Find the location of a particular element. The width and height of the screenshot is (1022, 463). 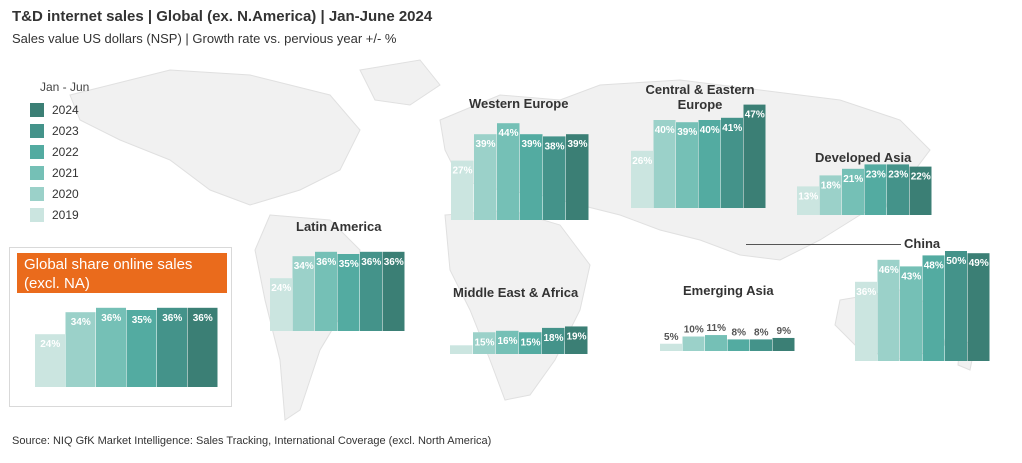

data-label-3-2019: 26% is located at coordinates (642, 161).